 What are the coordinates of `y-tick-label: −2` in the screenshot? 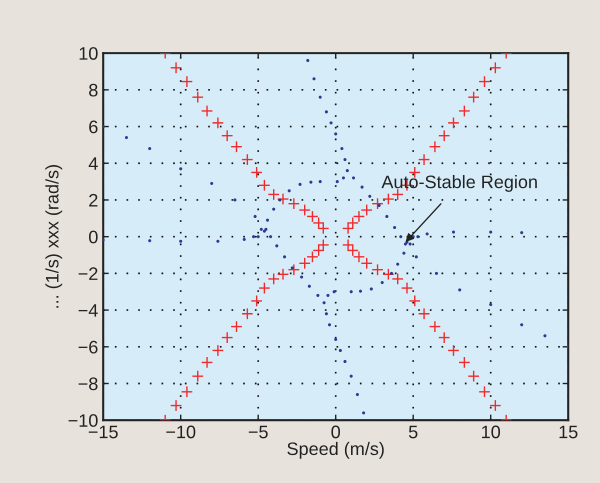 It's located at (88, 273).